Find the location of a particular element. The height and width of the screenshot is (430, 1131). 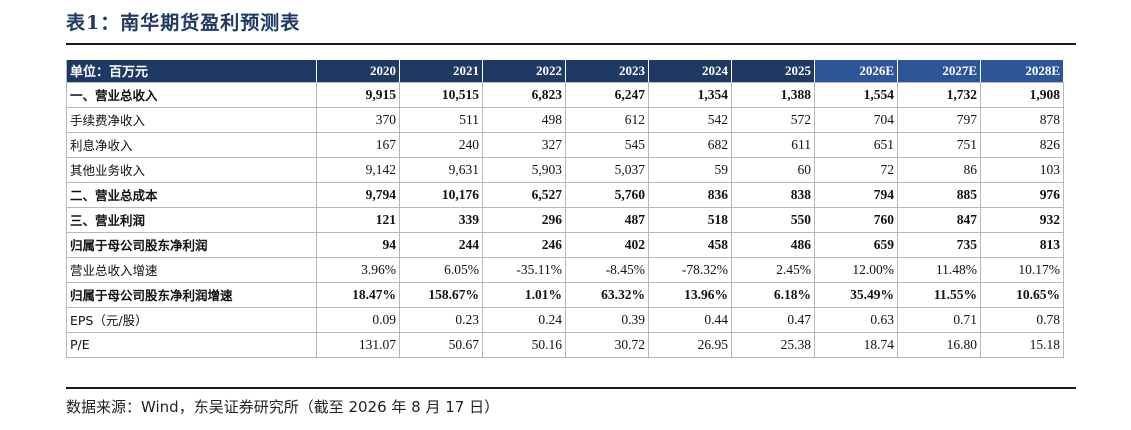

table-cell: 0.63 is located at coordinates (856, 320).